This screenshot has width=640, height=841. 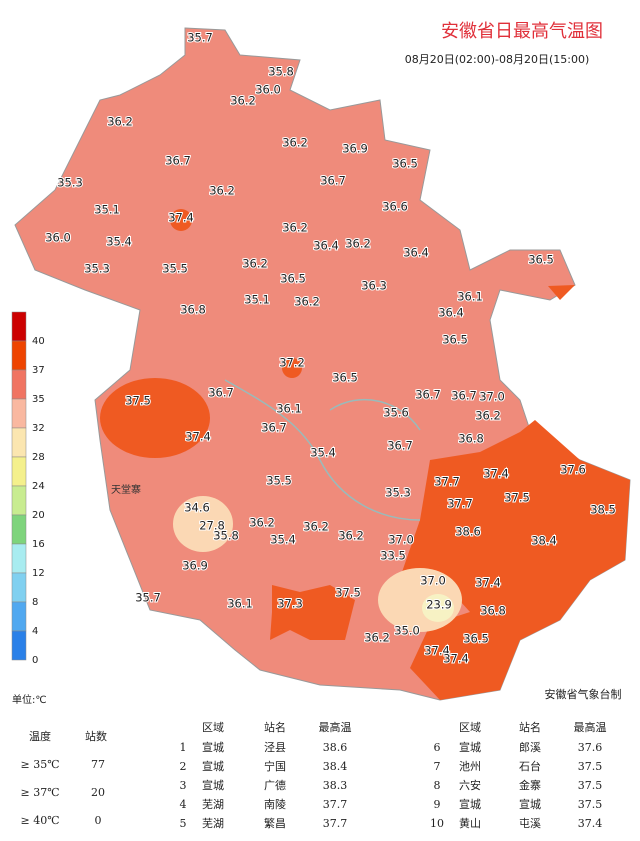 What do you see at coordinates (38, 486) in the screenshot?
I see `legend-tick: 24` at bounding box center [38, 486].